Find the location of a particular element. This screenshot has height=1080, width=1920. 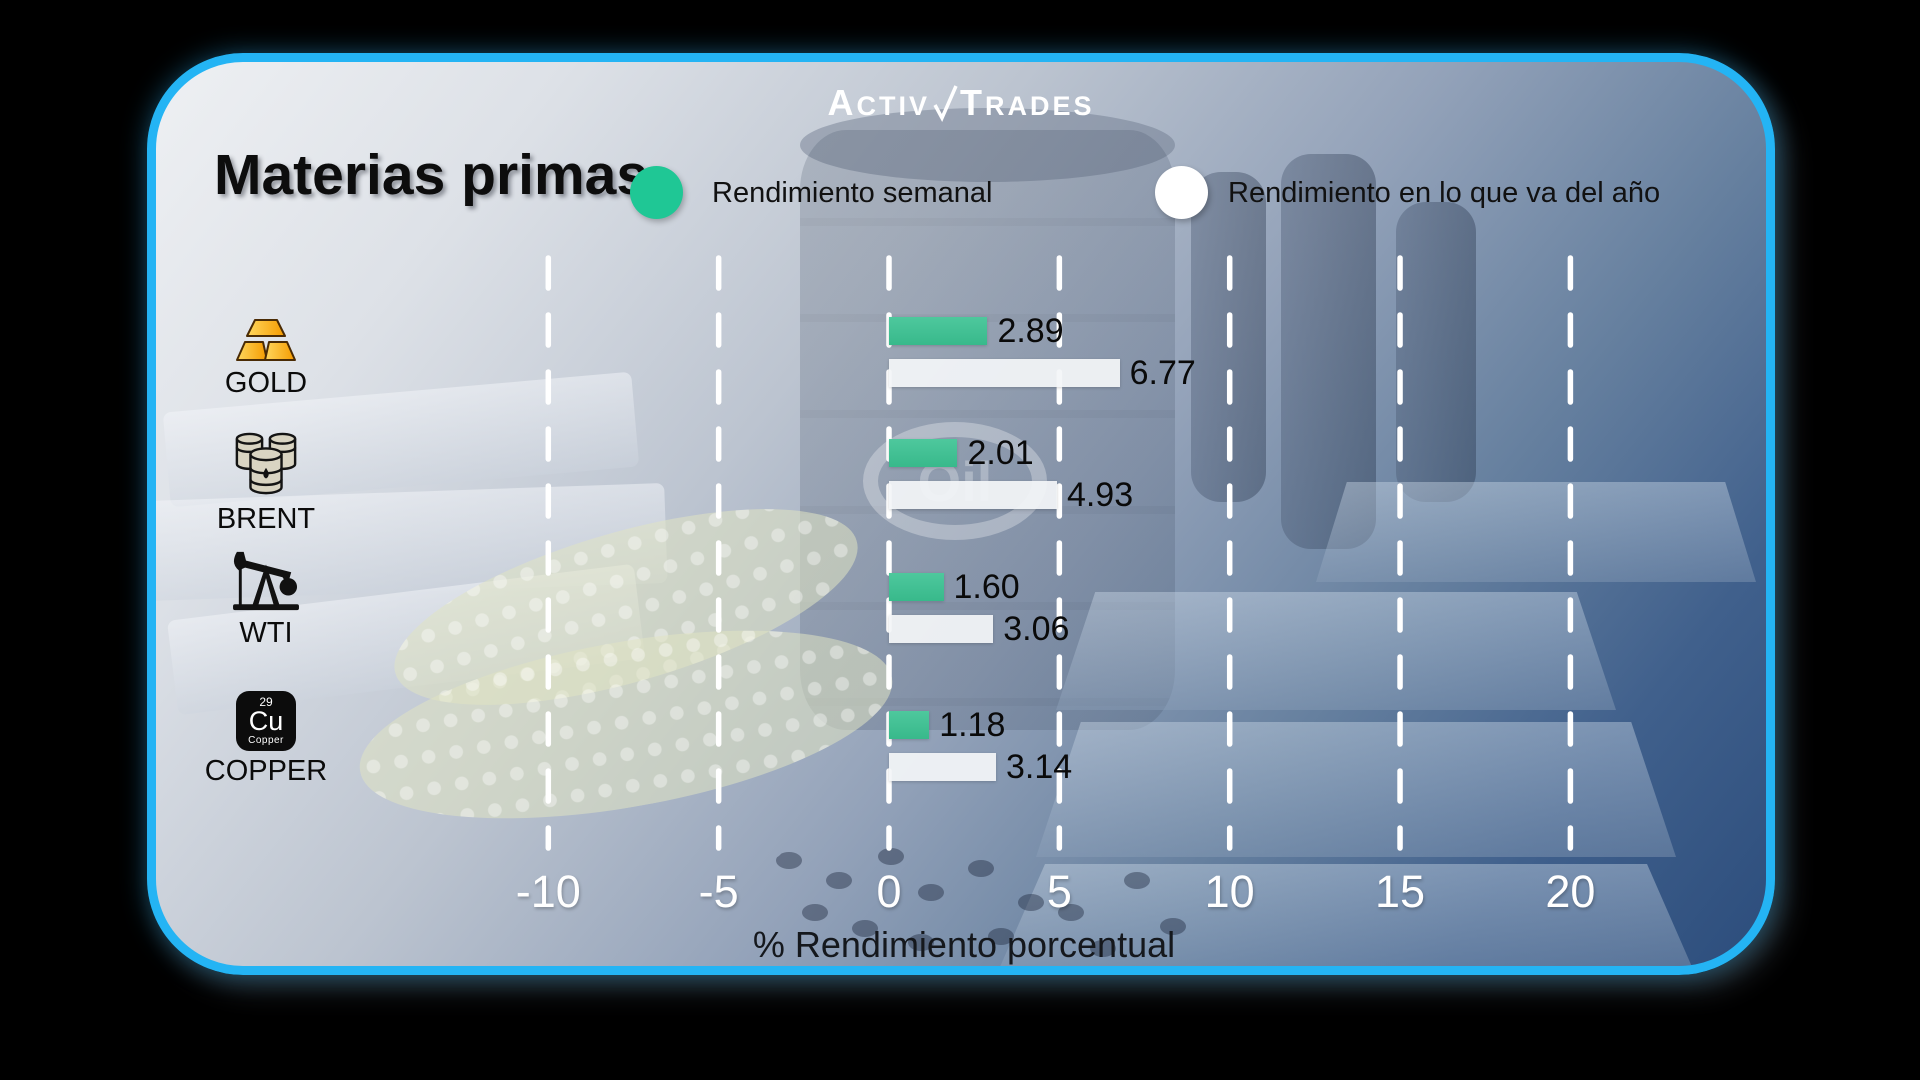

bar-value-label: 6.77 is located at coordinates (1162, 373).